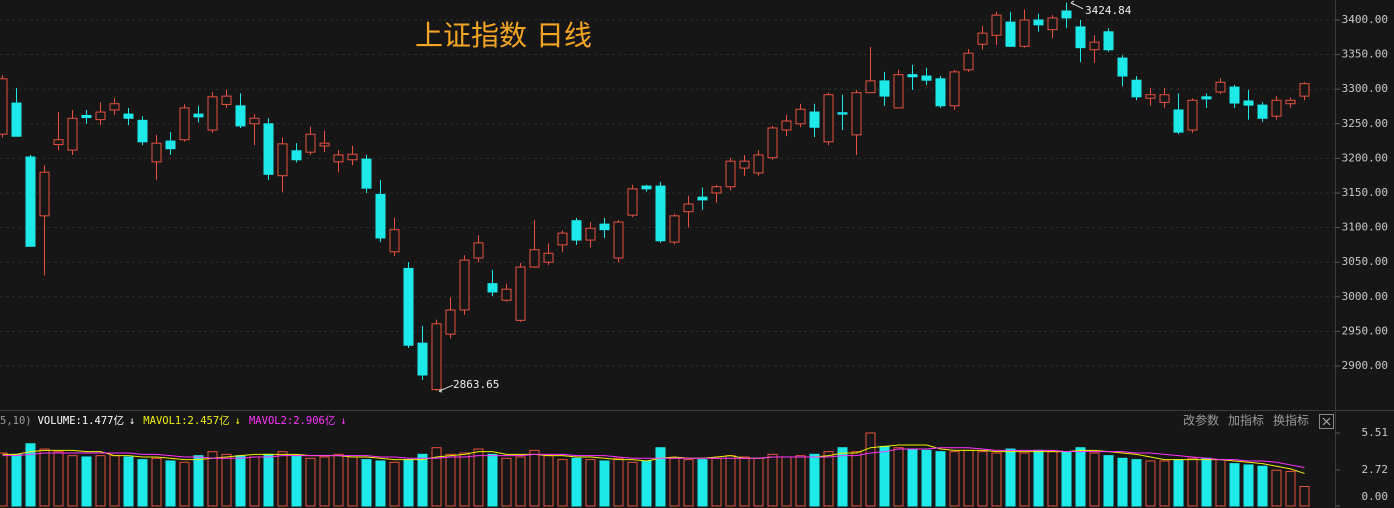 The width and height of the screenshot is (1394, 508). I want to click on y-tick-label: 2.72, so click(1375, 469).